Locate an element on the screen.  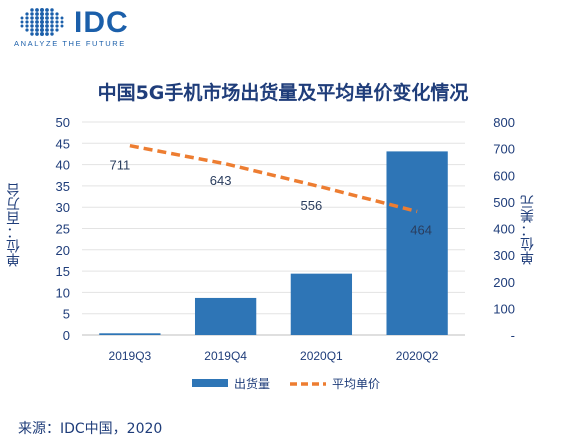
y-right-tick-label: - is located at coordinates (513, 335).